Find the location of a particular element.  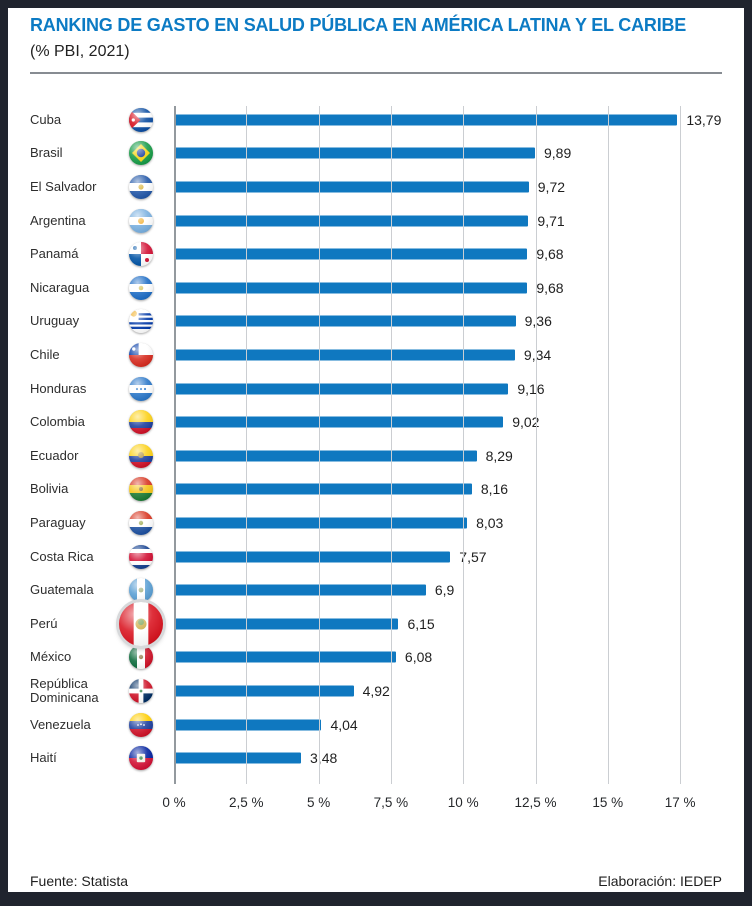

axis-zero-line is located at coordinates (175, 445).